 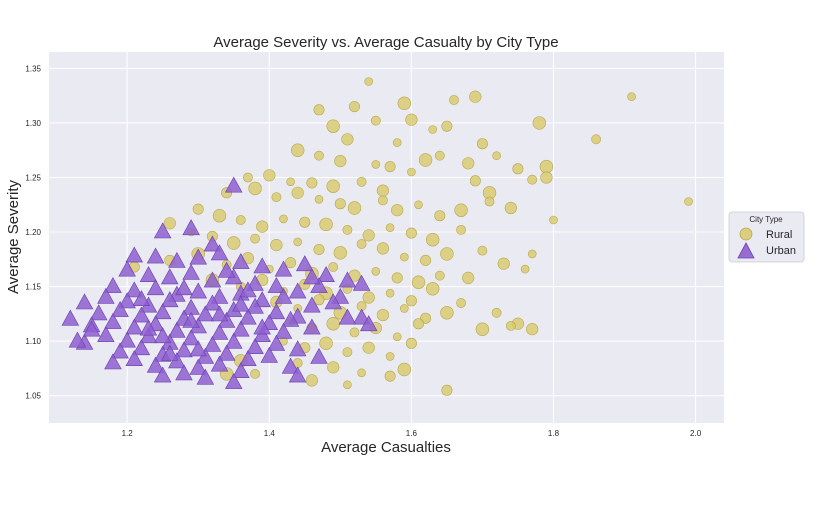 What do you see at coordinates (33, 68) in the screenshot?
I see `y-tick-label: 1.35` at bounding box center [33, 68].